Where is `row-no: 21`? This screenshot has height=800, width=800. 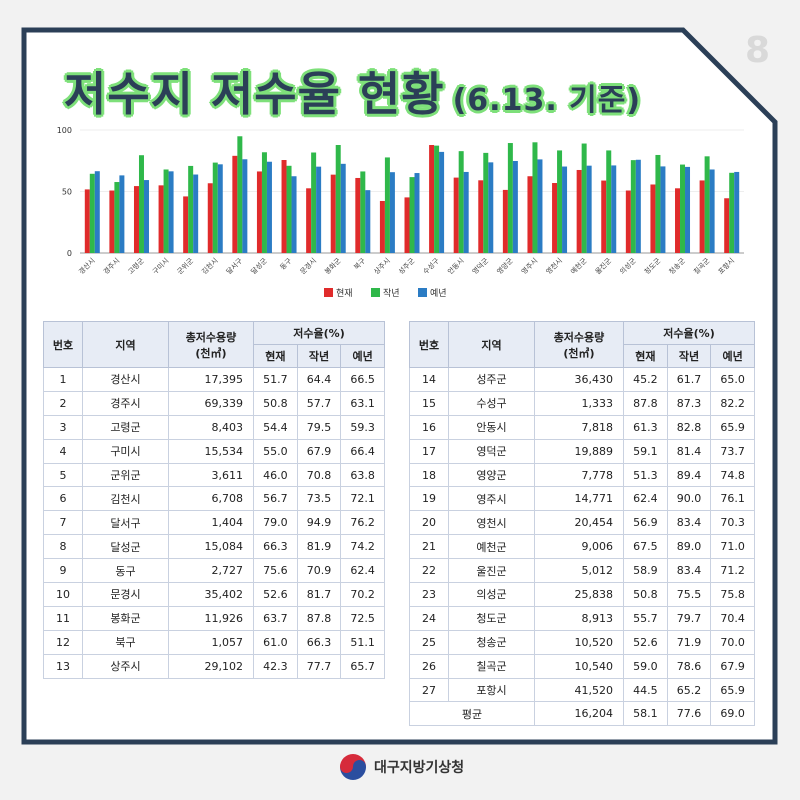
row-no: 21 is located at coordinates (429, 547).